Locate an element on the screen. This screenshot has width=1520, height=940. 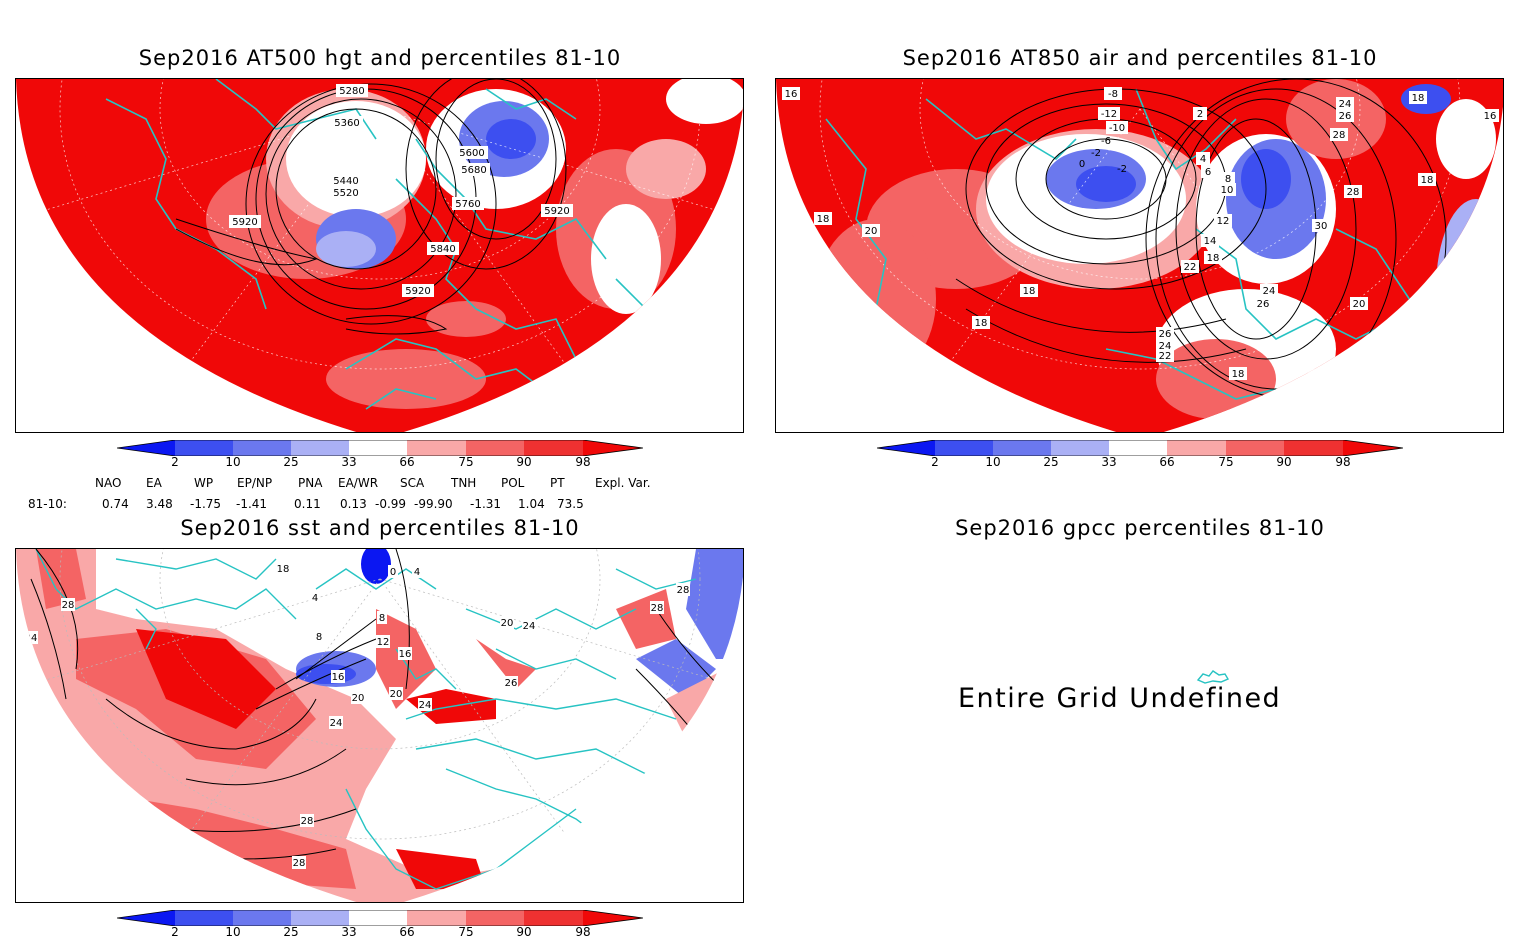
tele-value: 1.04 is located at coordinates (531, 504).